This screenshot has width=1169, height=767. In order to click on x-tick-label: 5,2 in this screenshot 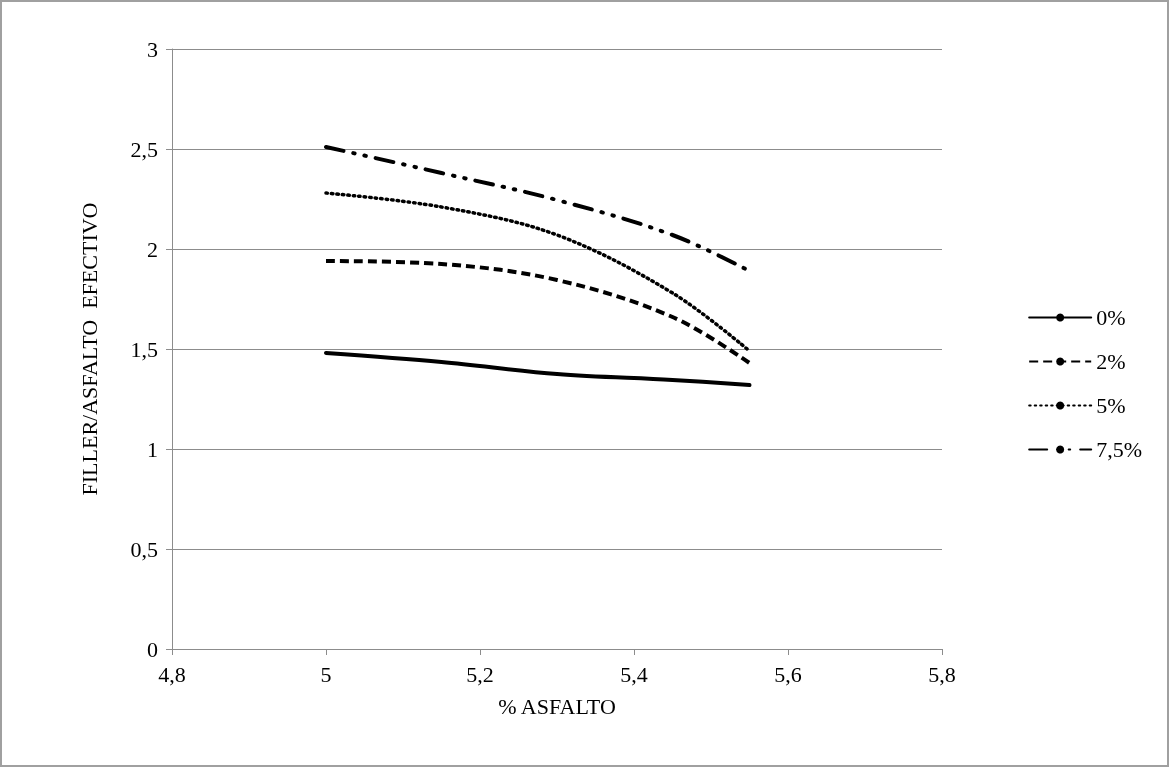, I will do `click(480, 674)`.